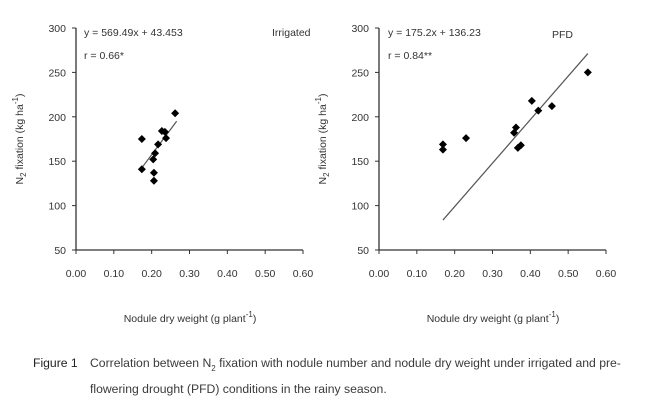 This screenshot has width=669, height=408. I want to click on regression-line, so click(515, 137).